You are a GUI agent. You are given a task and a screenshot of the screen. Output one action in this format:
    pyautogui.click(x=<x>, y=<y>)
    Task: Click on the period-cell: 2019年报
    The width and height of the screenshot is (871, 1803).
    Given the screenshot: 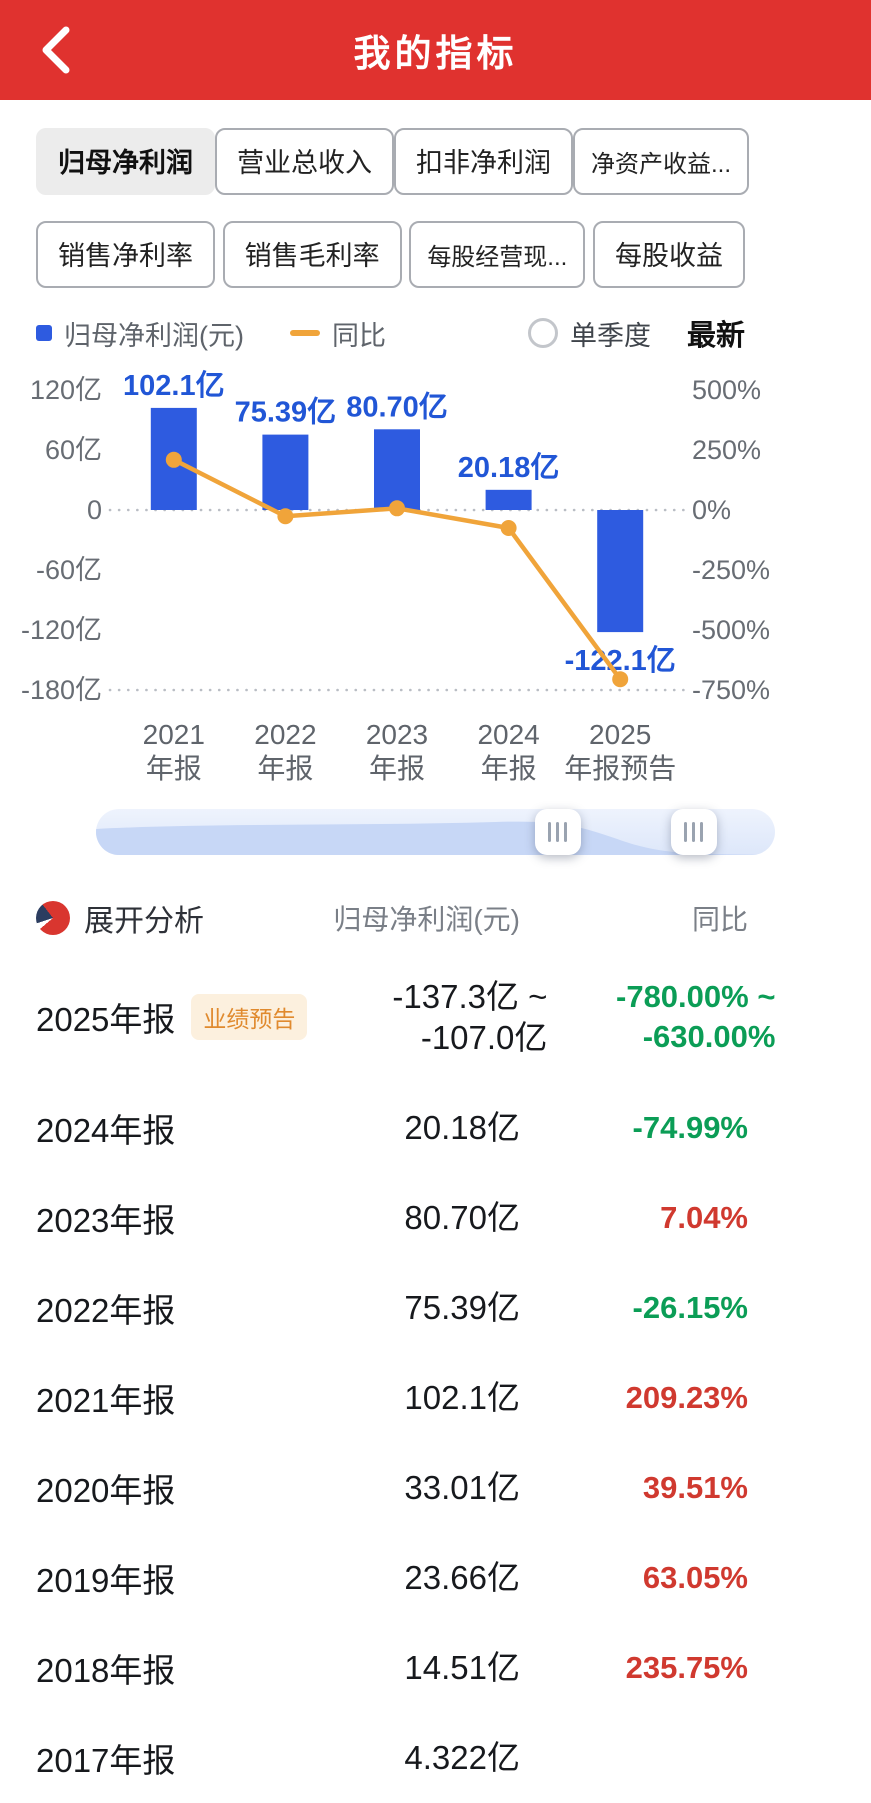 What is the action you would take?
    pyautogui.click(x=158, y=1578)
    